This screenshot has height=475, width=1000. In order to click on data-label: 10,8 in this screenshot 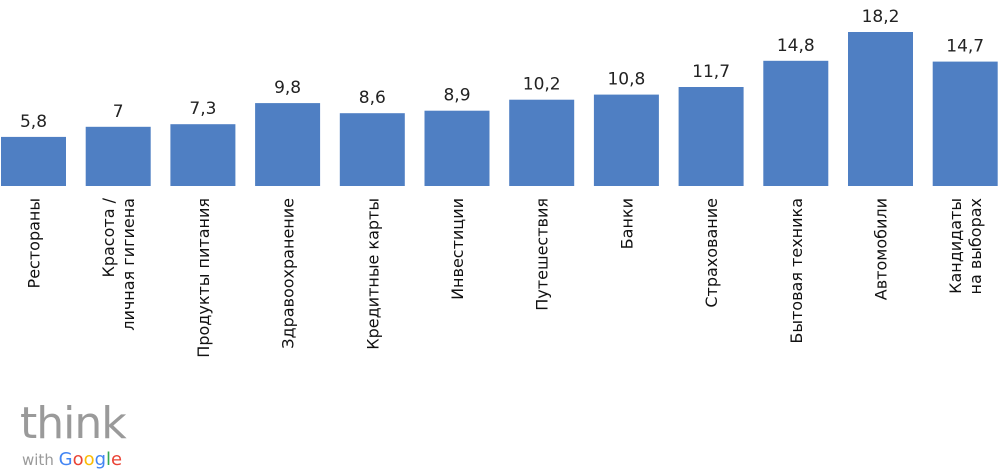, I will do `click(626, 80)`.